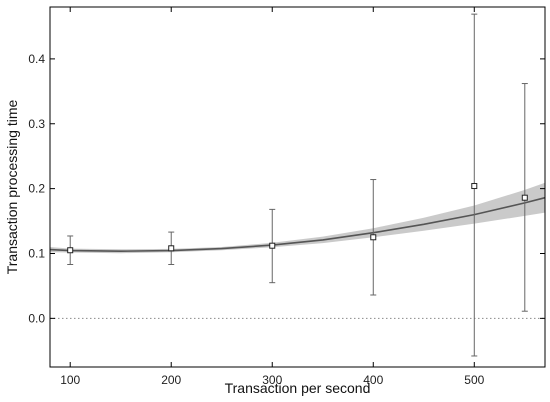 Image resolution: width=550 pixels, height=402 pixels. I want to click on x-tick-label: 400, so click(373, 380).